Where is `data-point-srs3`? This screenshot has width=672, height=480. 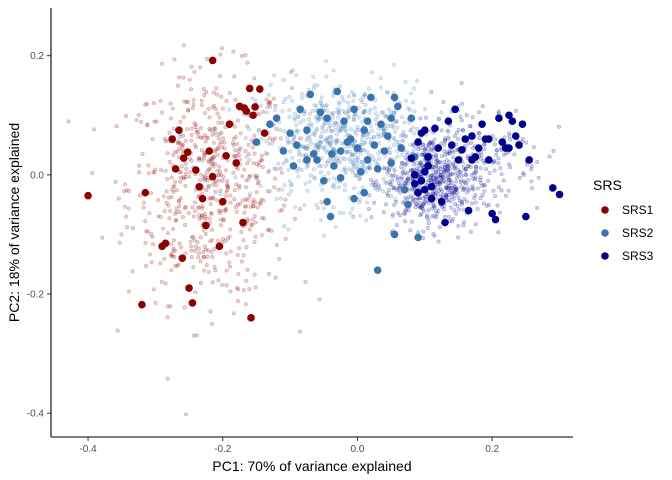
data-point-srs3 is located at coordinates (458, 160).